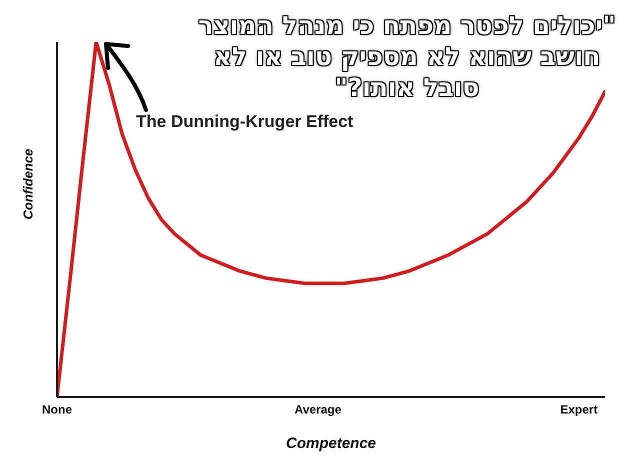  What do you see at coordinates (28, 184) in the screenshot?
I see `y-axis-title: Confidence` at bounding box center [28, 184].